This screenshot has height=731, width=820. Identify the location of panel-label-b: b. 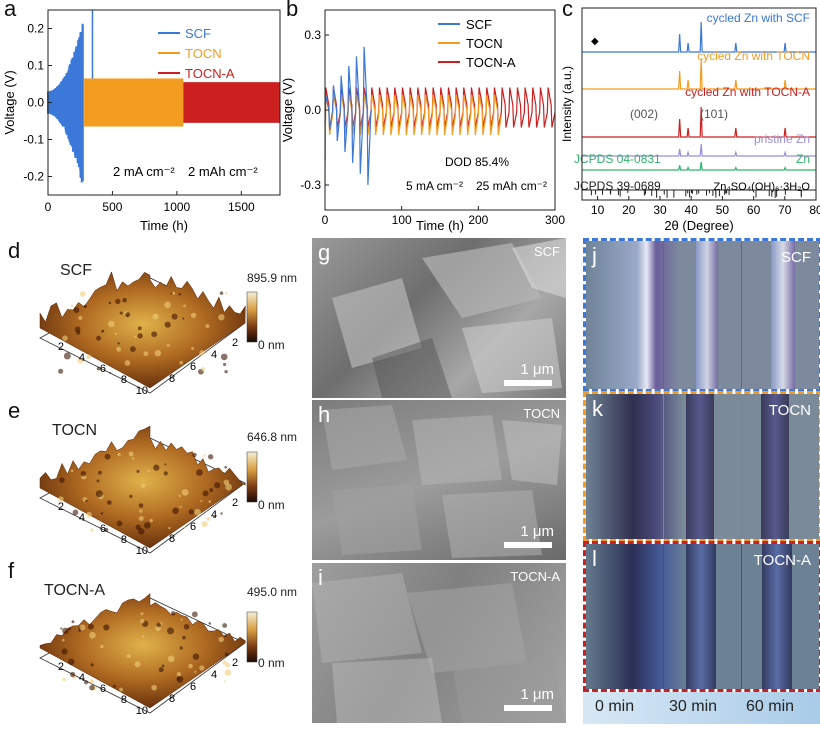
(292, 10).